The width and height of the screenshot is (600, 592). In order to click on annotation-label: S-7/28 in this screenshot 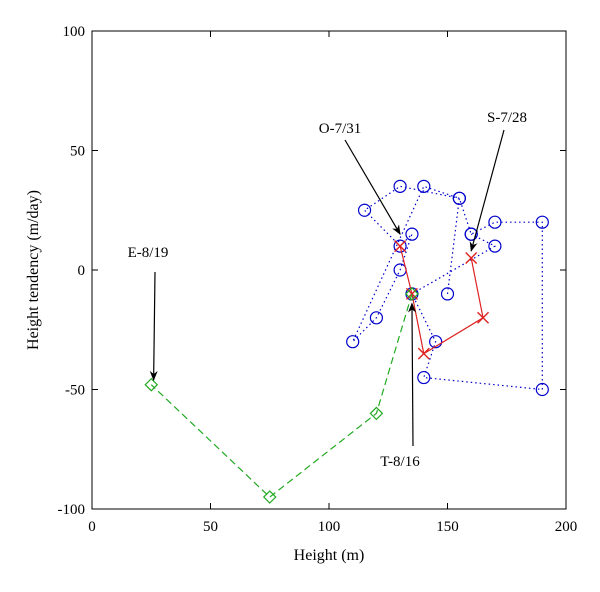, I will do `click(507, 118)`.